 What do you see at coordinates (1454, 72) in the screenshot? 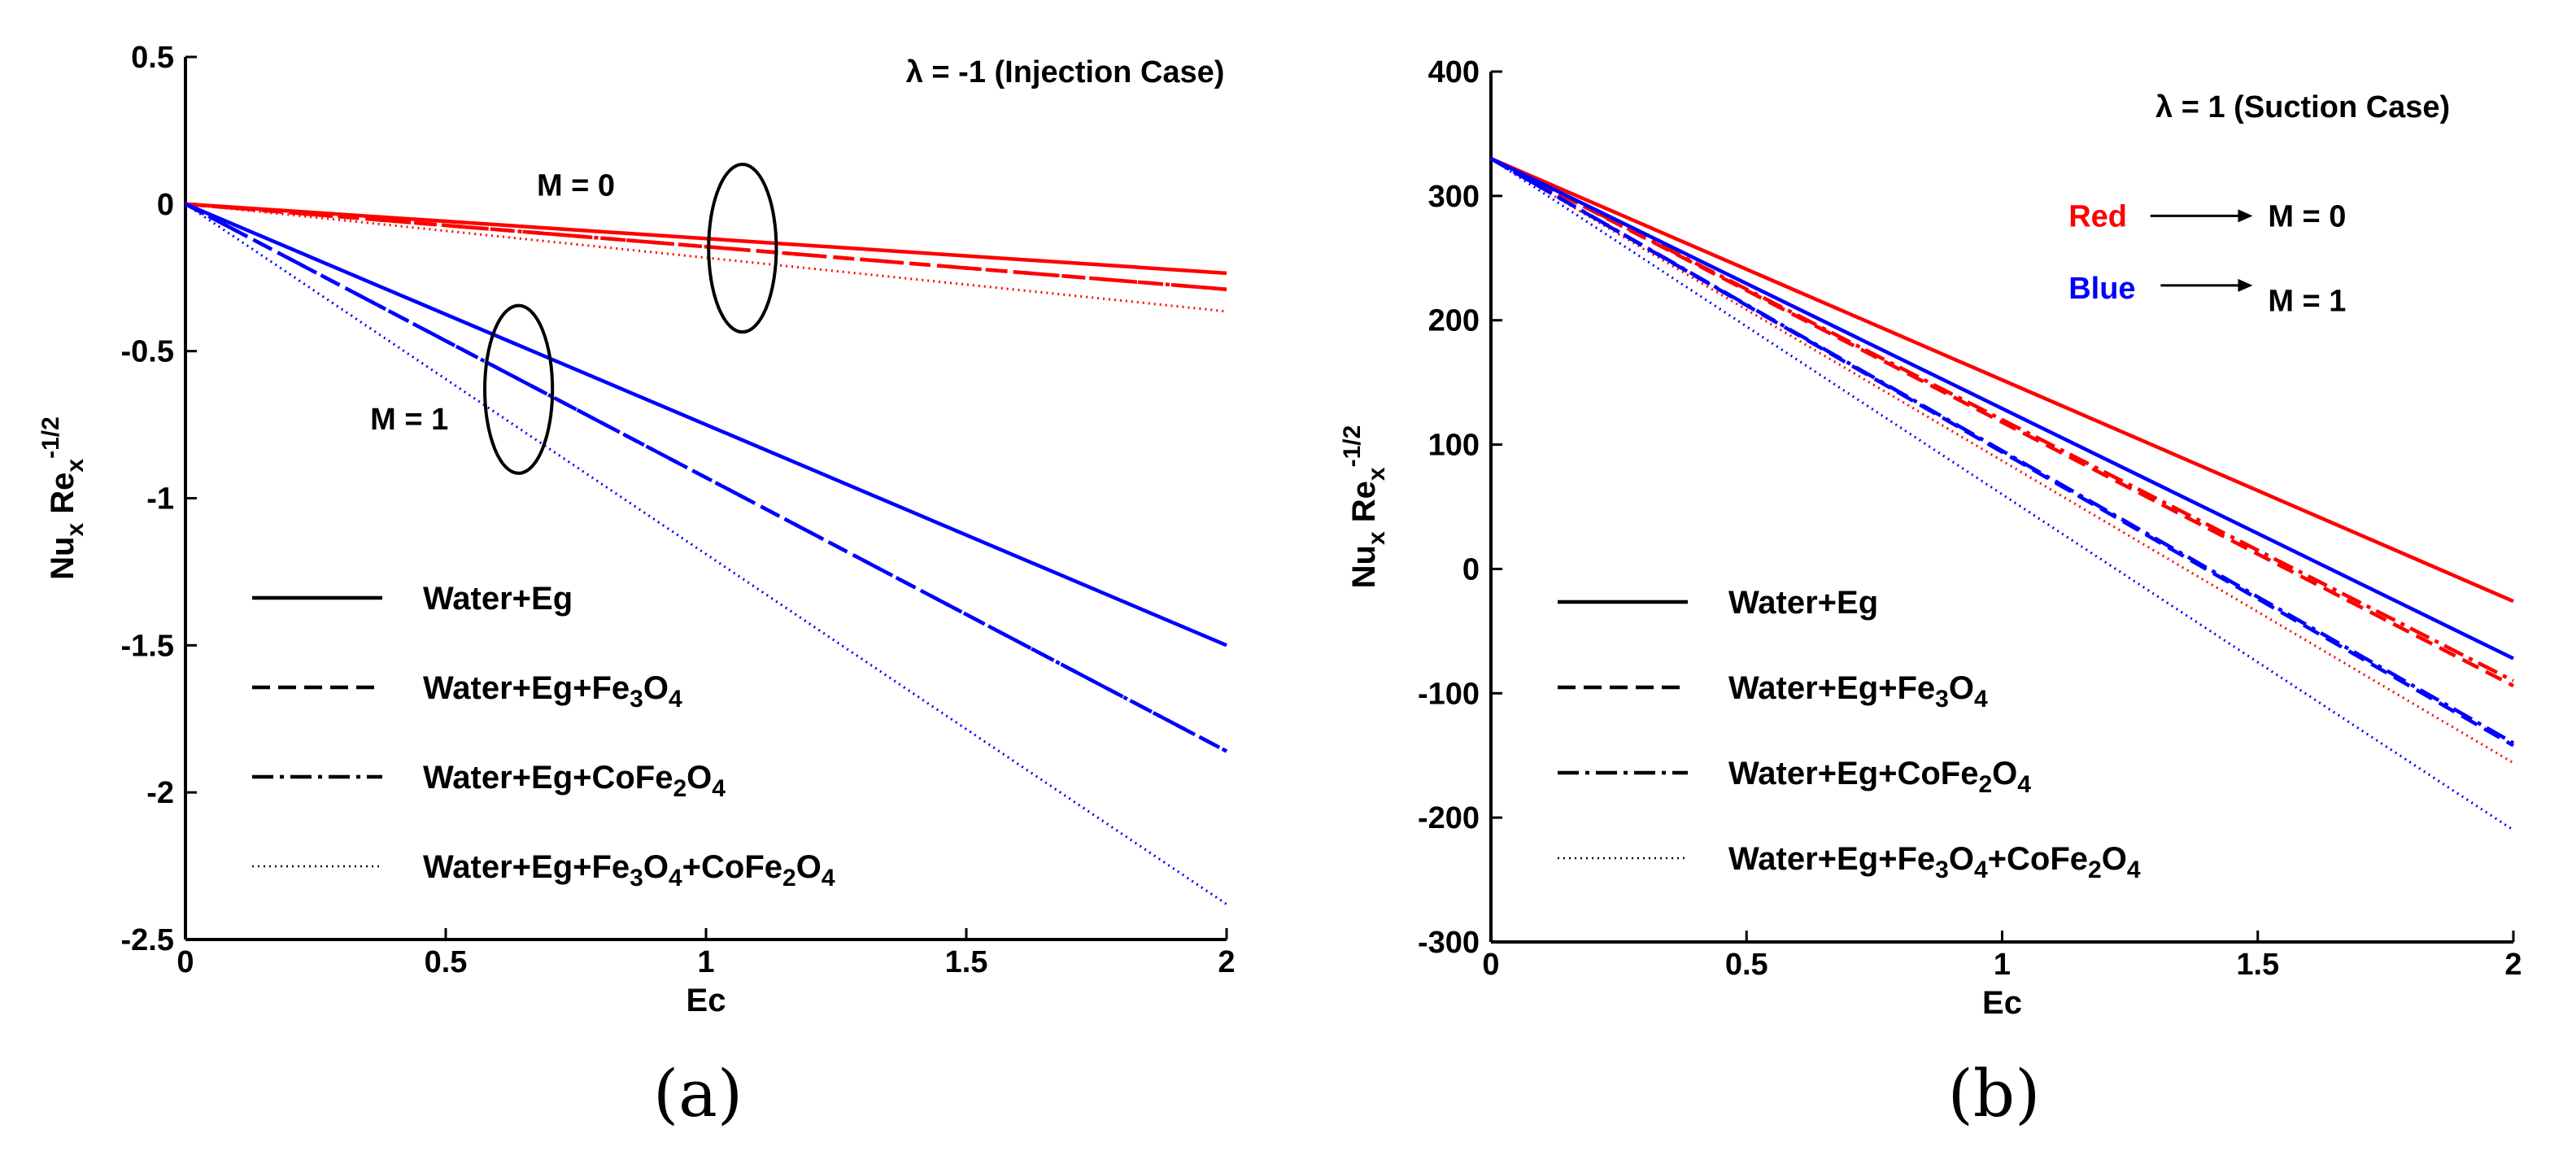
I see `y-tick-label: 400` at bounding box center [1454, 72].